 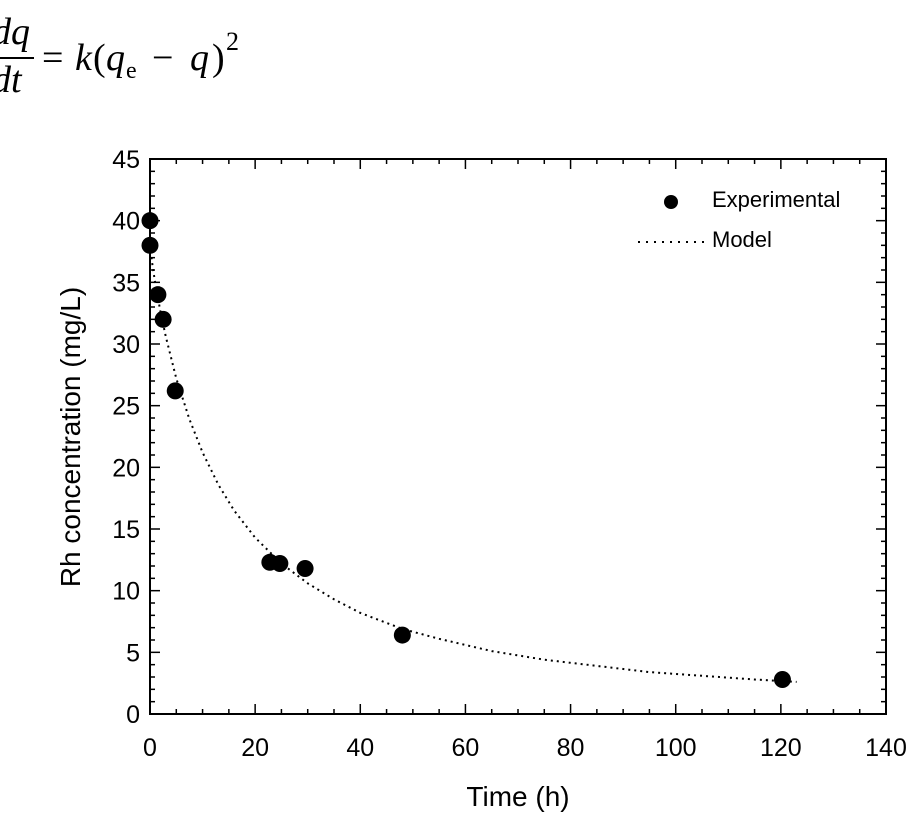 I want to click on equation-close-paren: ), so click(x=218, y=58).